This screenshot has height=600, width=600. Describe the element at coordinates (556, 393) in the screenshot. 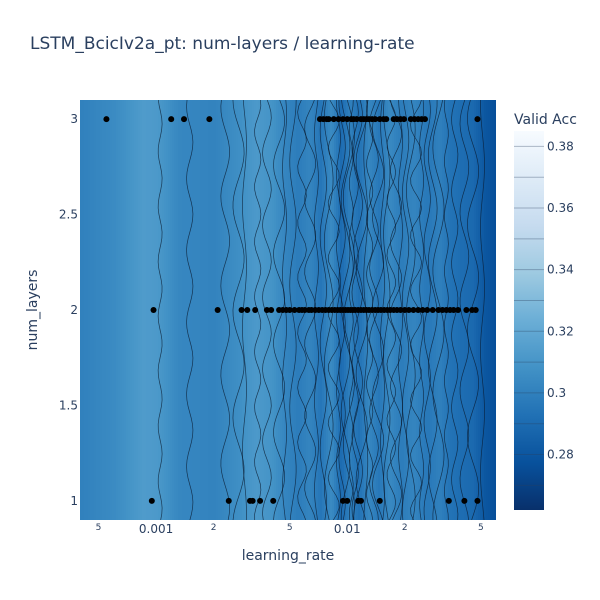

I see `colorbar-tick-label: 0.3` at that location.